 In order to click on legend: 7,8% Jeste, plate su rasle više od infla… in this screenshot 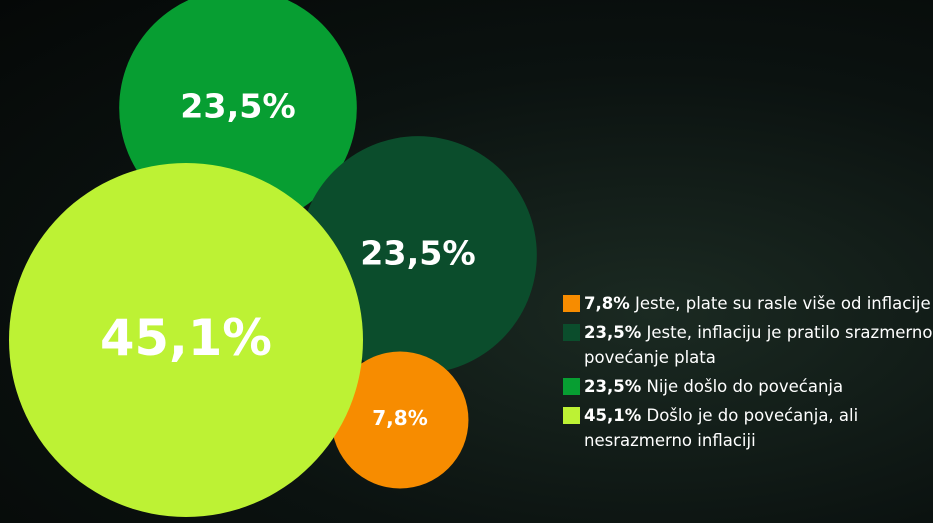, I will do `click(748, 374)`.